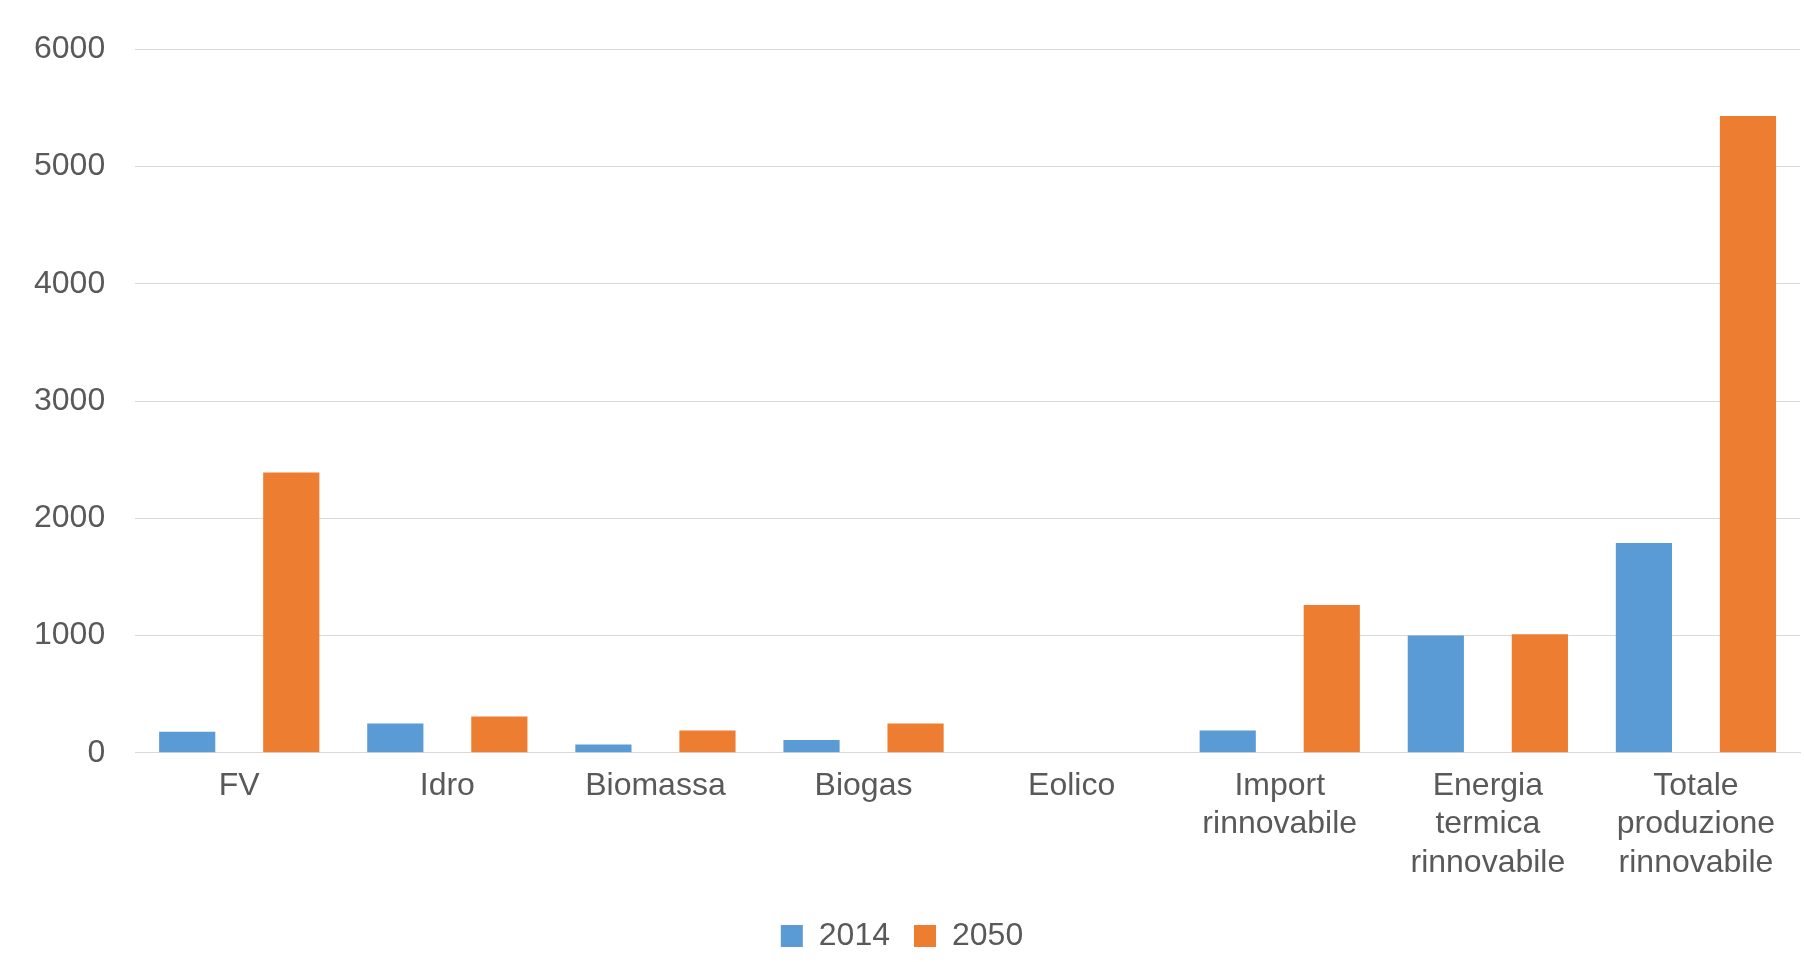  I want to click on legend-label: 2014, so click(854, 933).